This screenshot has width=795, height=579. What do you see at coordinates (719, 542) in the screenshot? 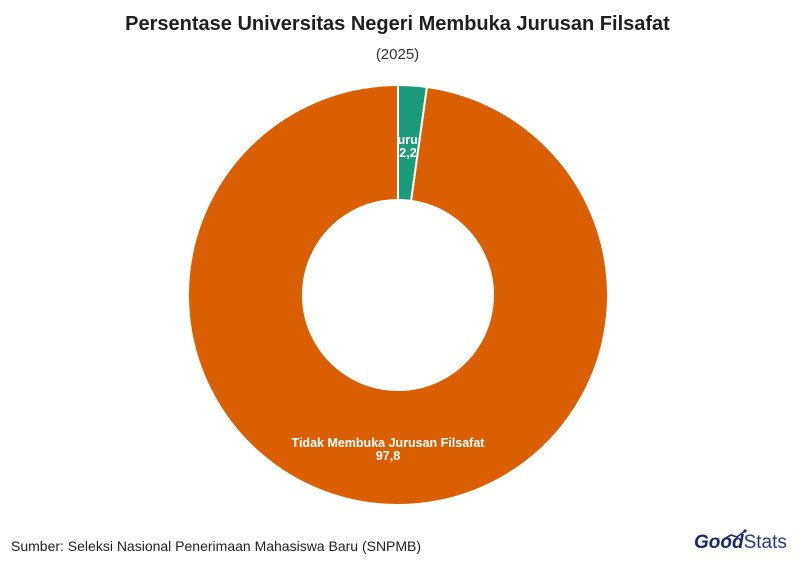
I see `logo-text-good: Good` at bounding box center [719, 542].